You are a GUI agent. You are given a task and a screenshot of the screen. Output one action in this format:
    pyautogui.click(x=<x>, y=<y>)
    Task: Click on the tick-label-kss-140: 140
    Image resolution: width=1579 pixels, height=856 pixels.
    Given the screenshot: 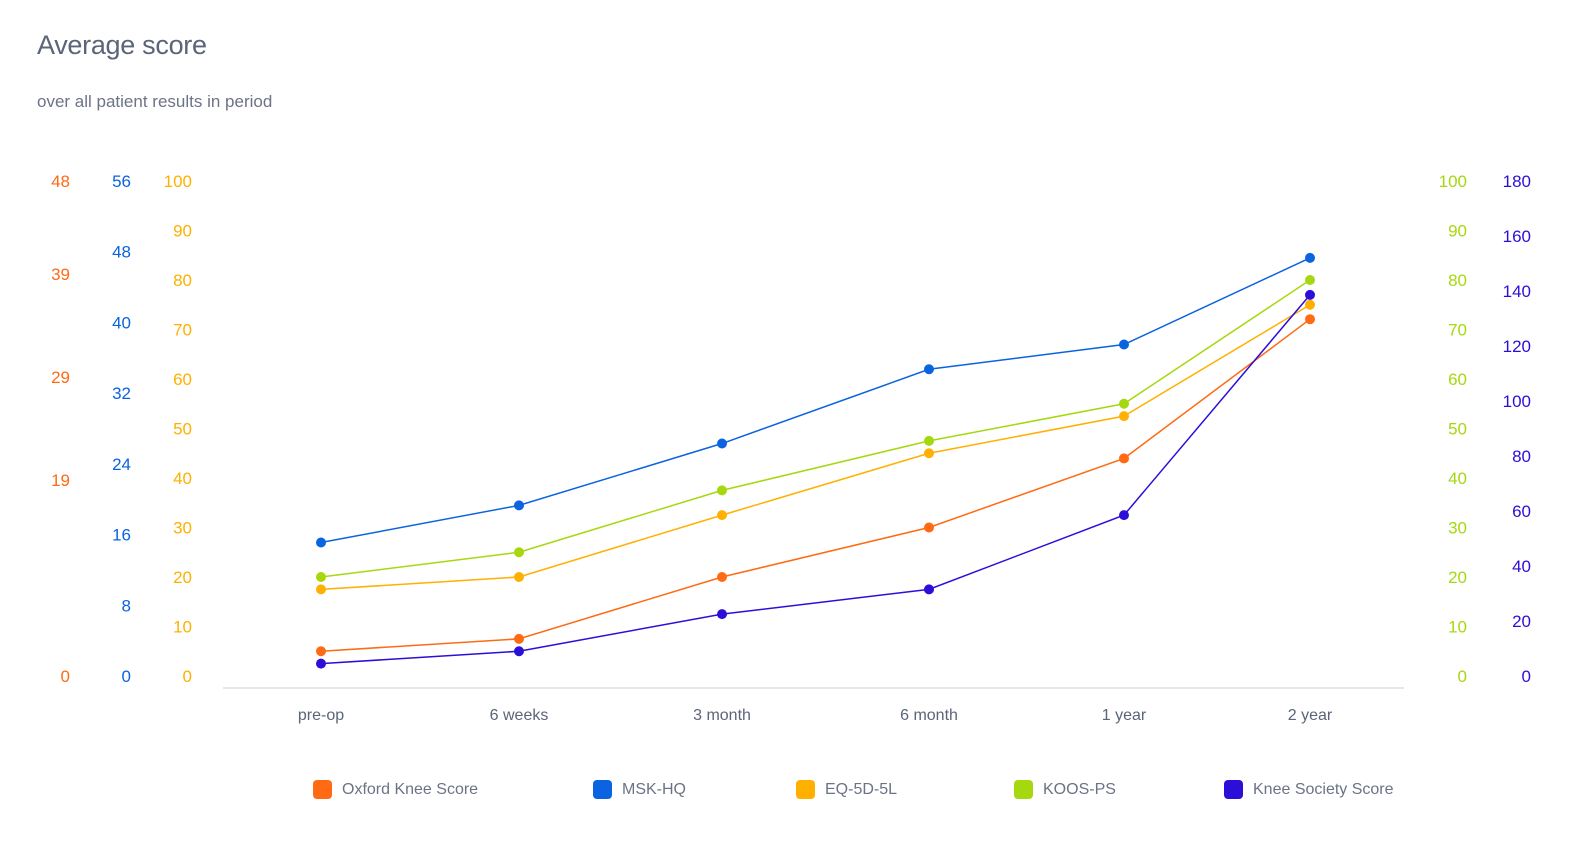 What is the action you would take?
    pyautogui.click(x=1517, y=291)
    